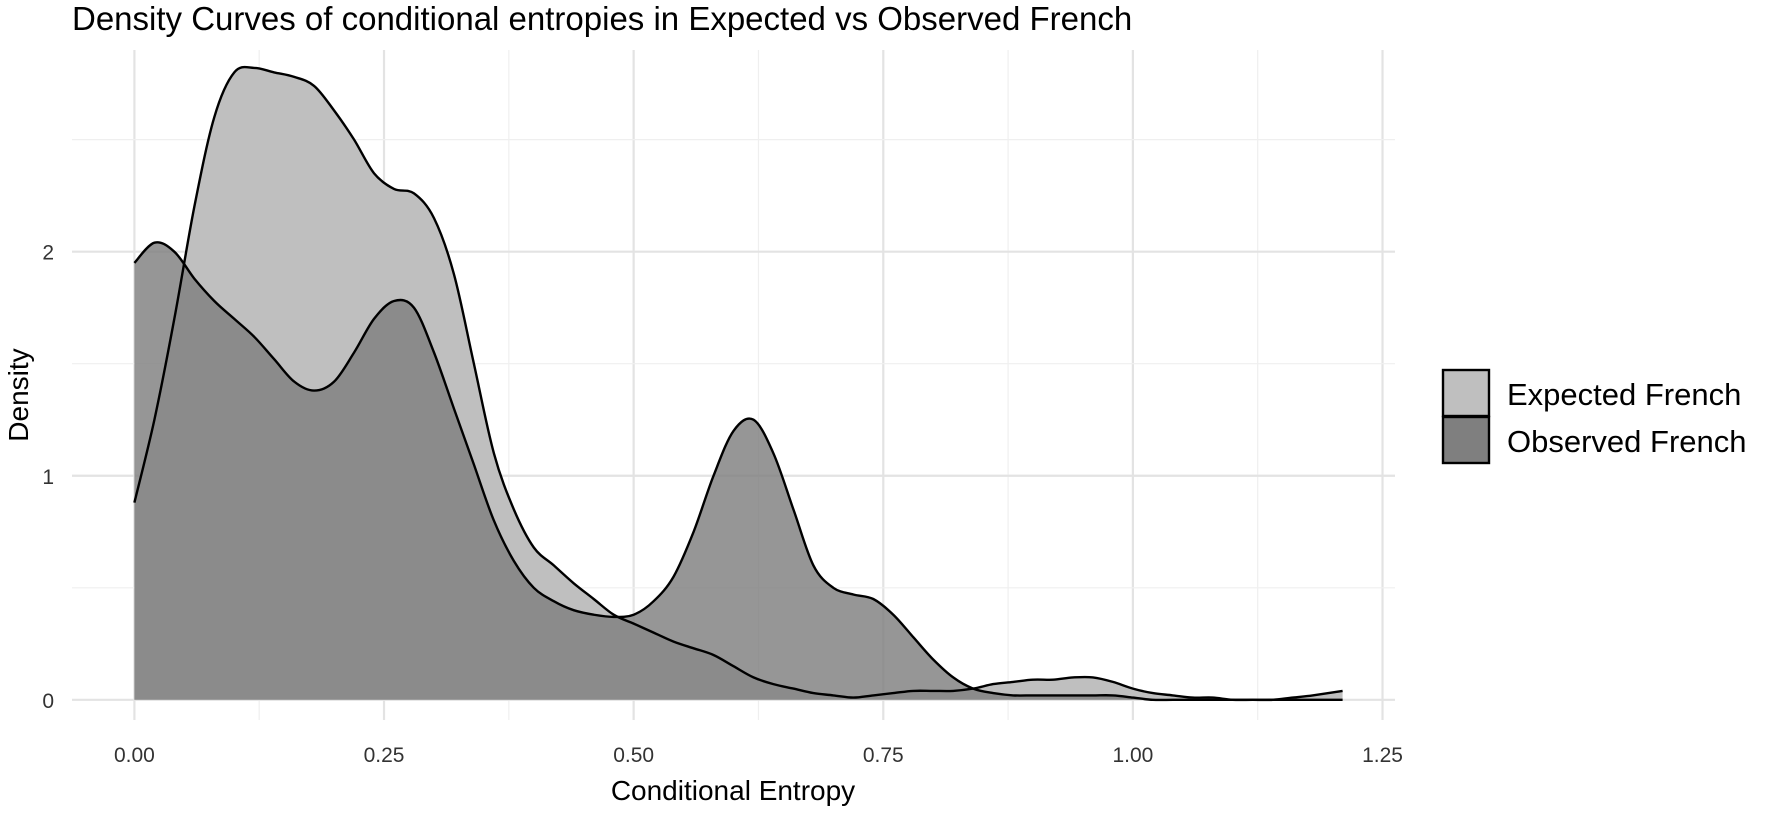 The width and height of the screenshot is (1773, 814). What do you see at coordinates (18, 394) in the screenshot?
I see `y-axis-title: Density` at bounding box center [18, 394].